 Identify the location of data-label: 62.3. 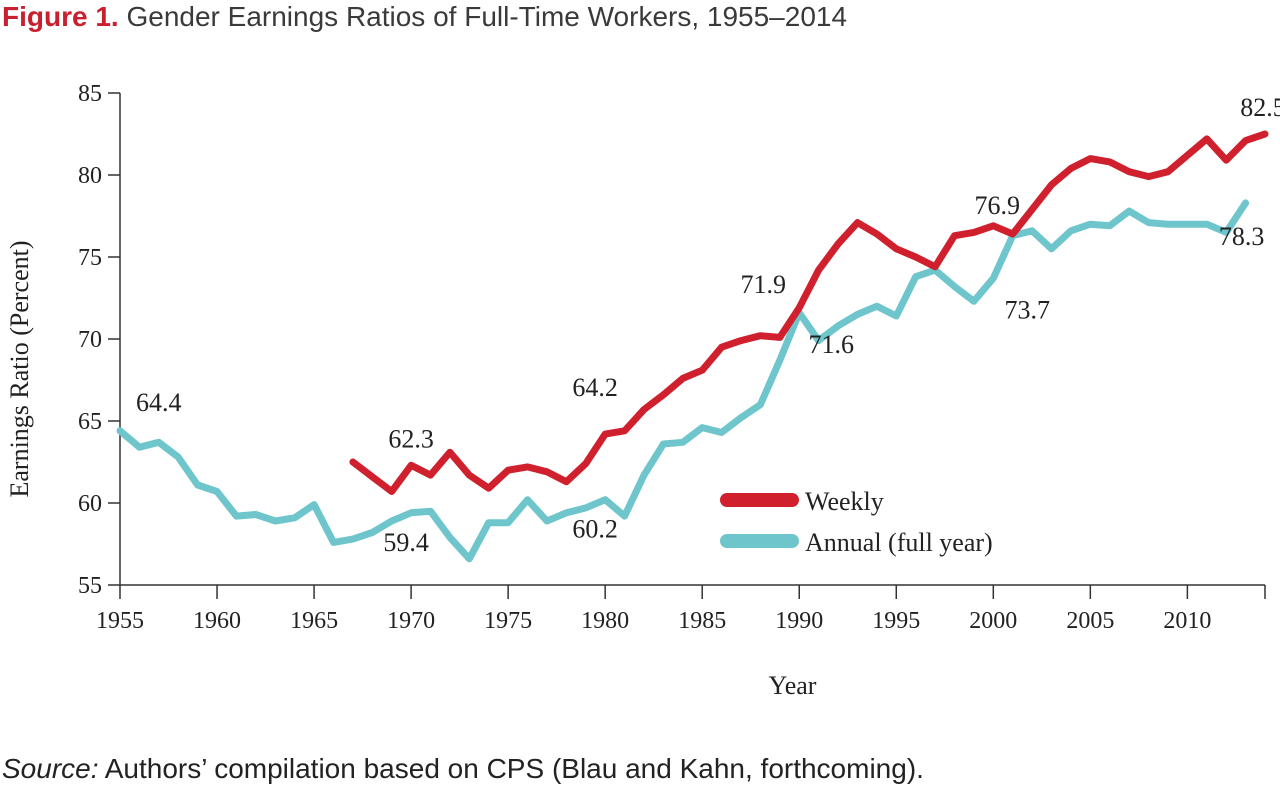
(411, 438).